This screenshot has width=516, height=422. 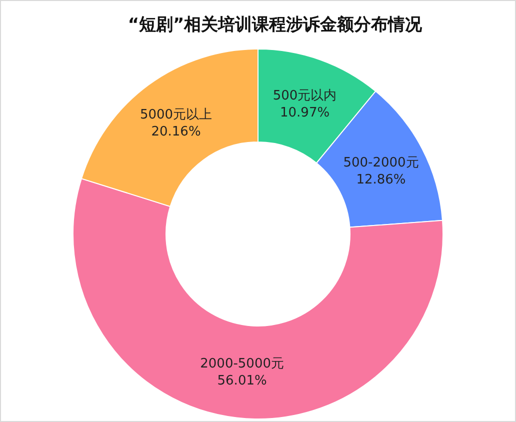 I want to click on slice-label: 5000元以上, so click(x=176, y=114).